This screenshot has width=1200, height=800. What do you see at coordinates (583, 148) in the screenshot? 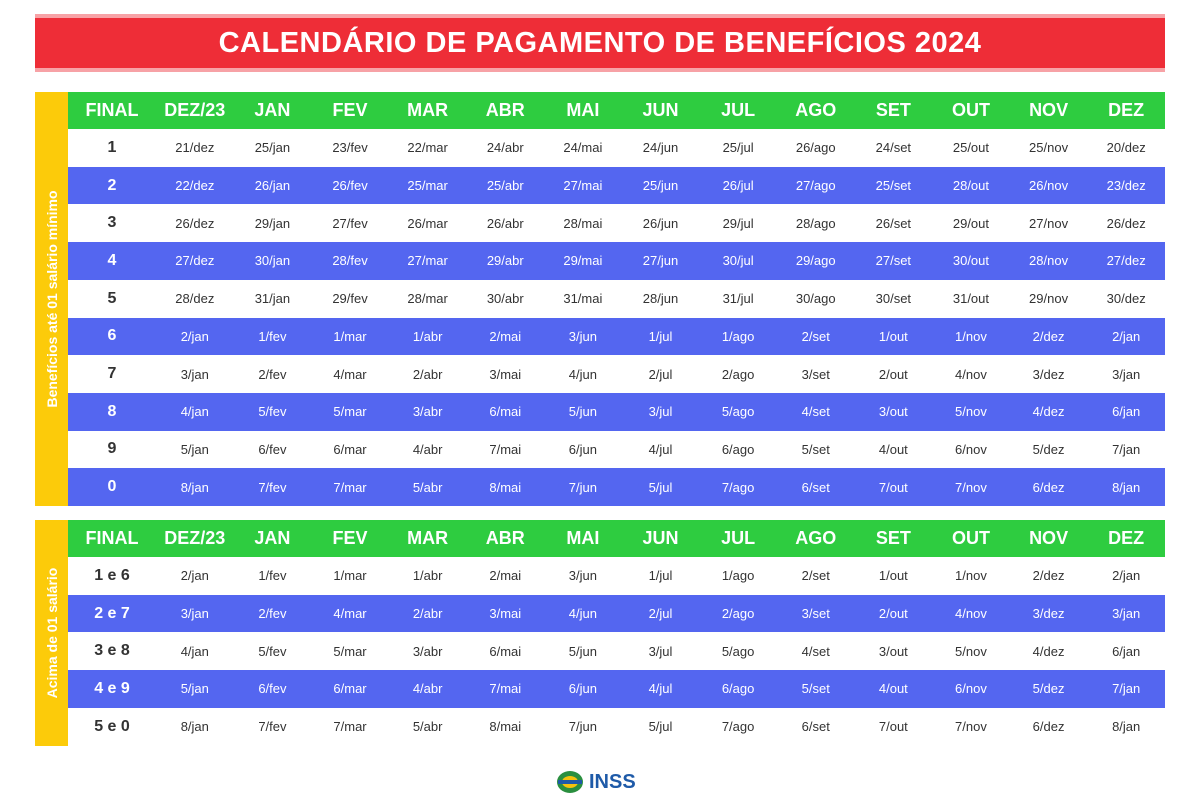
I see `date-cell: 24/mai` at bounding box center [583, 148].